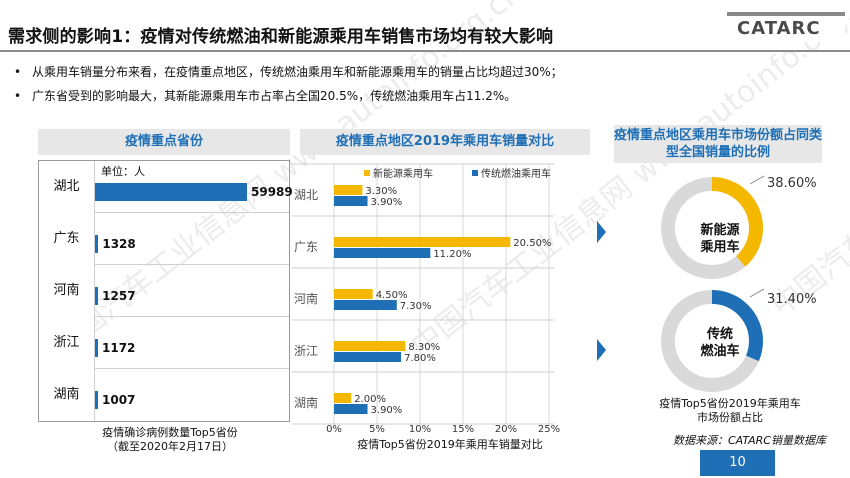 The width and height of the screenshot is (850, 478). What do you see at coordinates (164, 343) in the screenshot?
I see `cases-row: 浙江 1172` at bounding box center [164, 343].